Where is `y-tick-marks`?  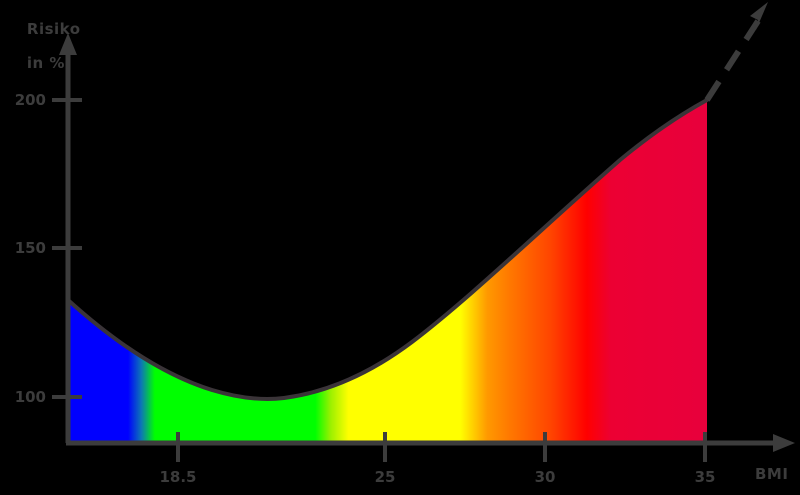
y-tick-marks is located at coordinates (67, 248).